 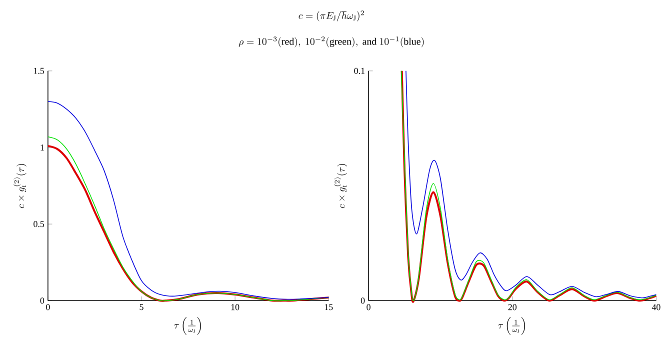 What do you see at coordinates (39, 224) in the screenshot?
I see `y-tick-label: 0.5` at bounding box center [39, 224].